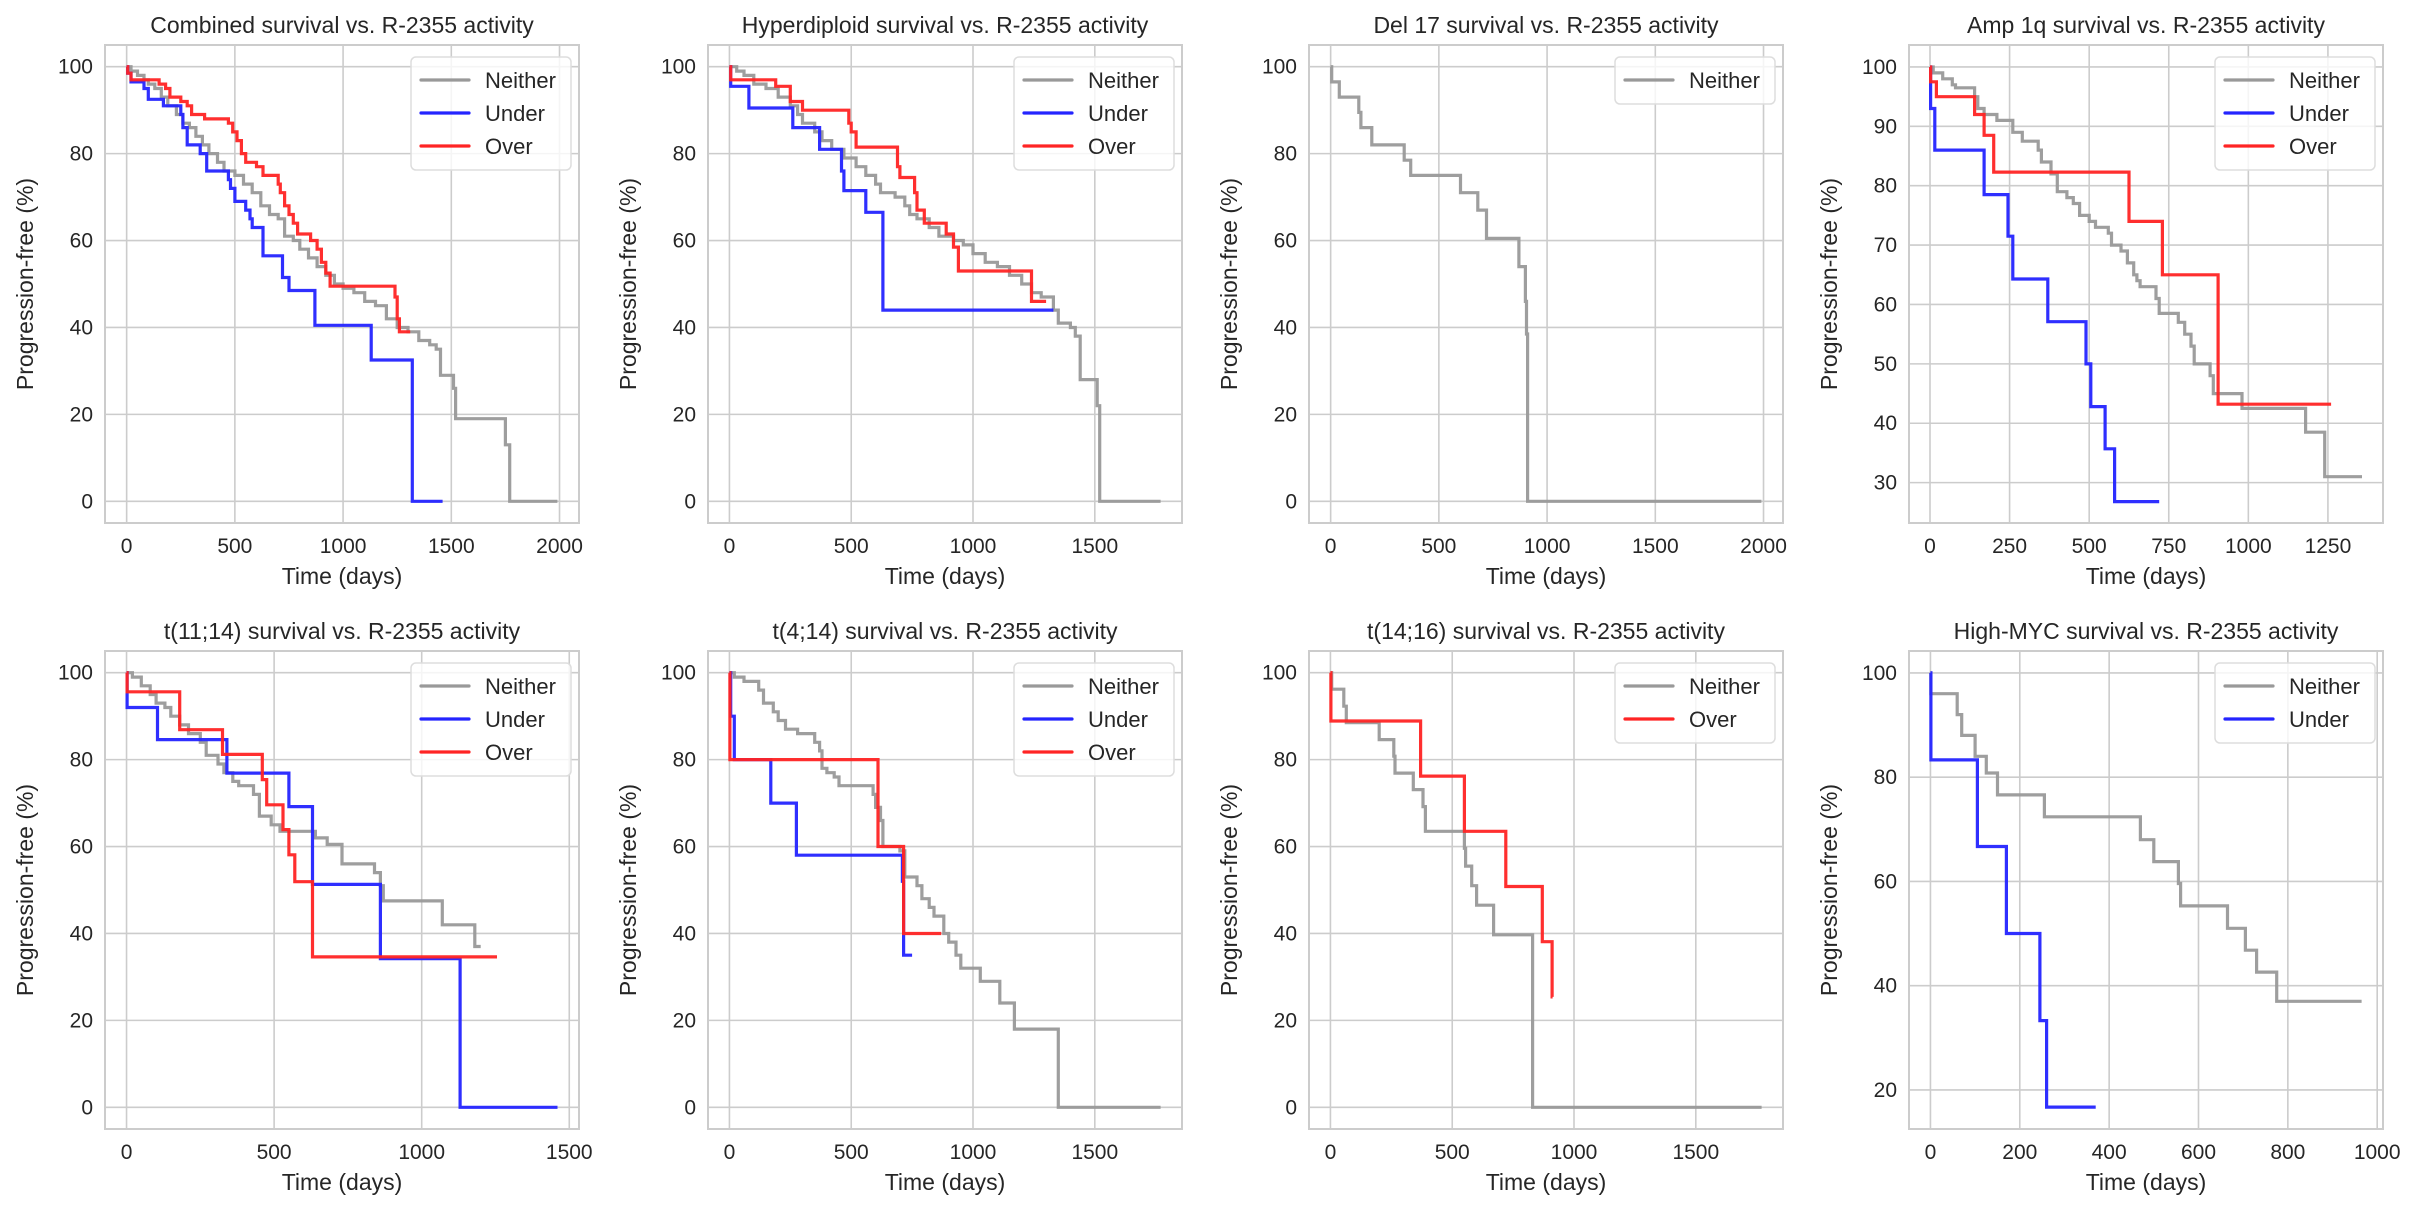 The width and height of the screenshot is (2418, 1218). Describe the element at coordinates (2198, 1152) in the screenshot. I see `x-tick-label: 600` at that location.